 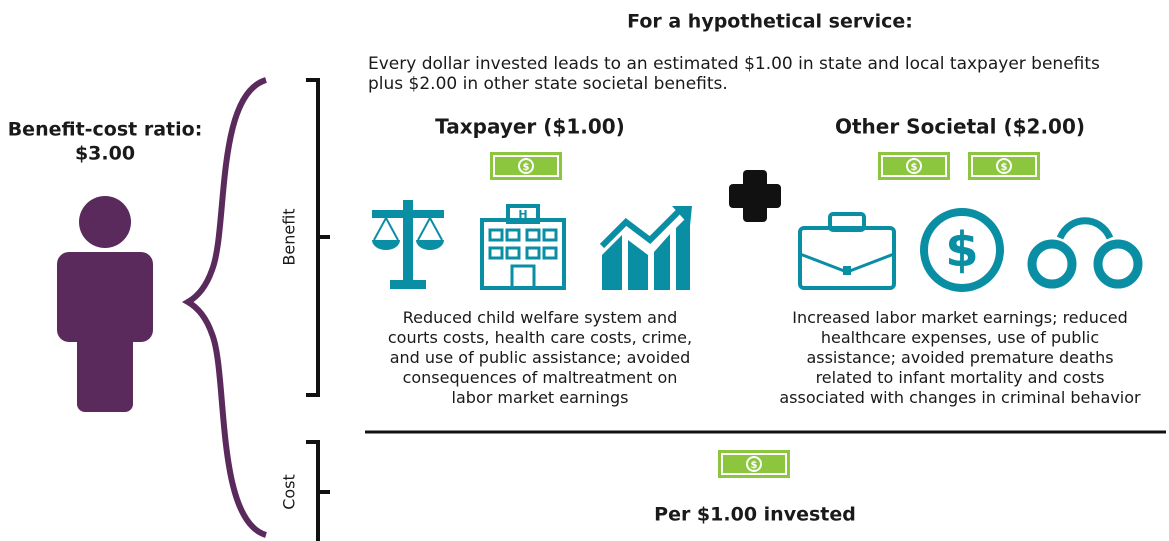 I want to click on dollar-icon: $, so click(x=962, y=250).